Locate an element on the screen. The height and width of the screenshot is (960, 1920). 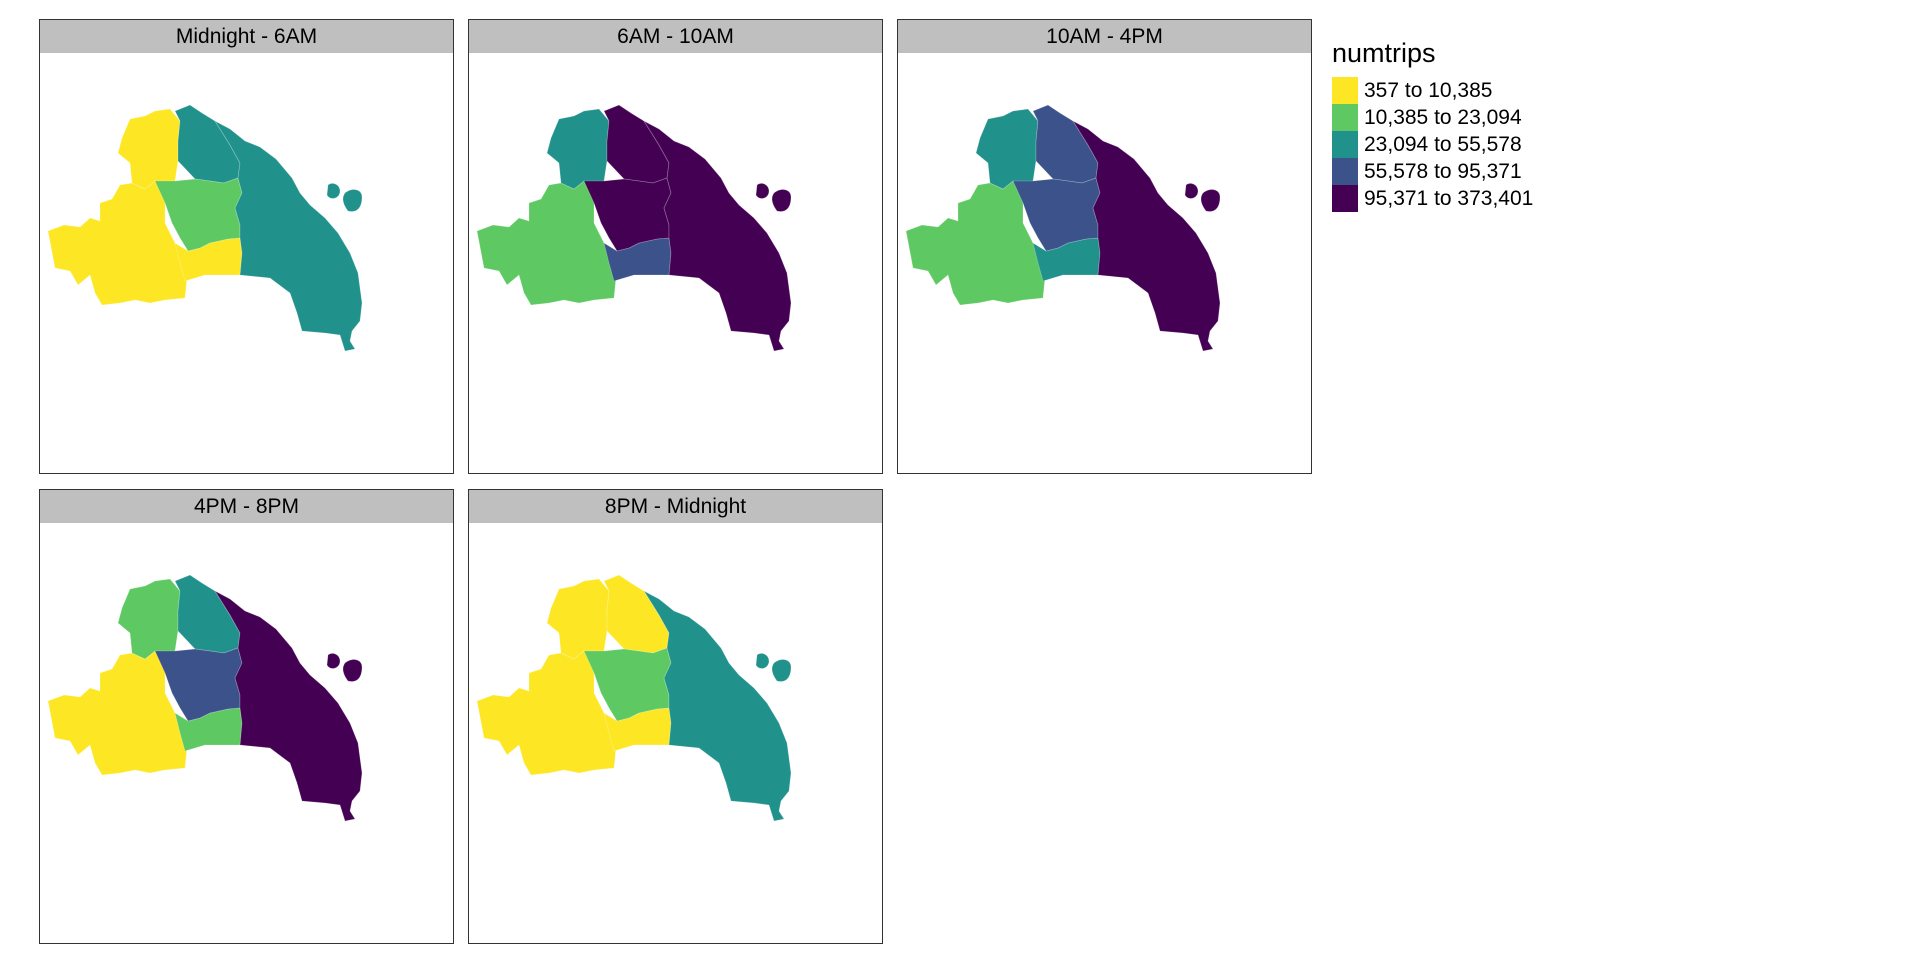
facet-title: Midnight - 6AM is located at coordinates (246, 36).